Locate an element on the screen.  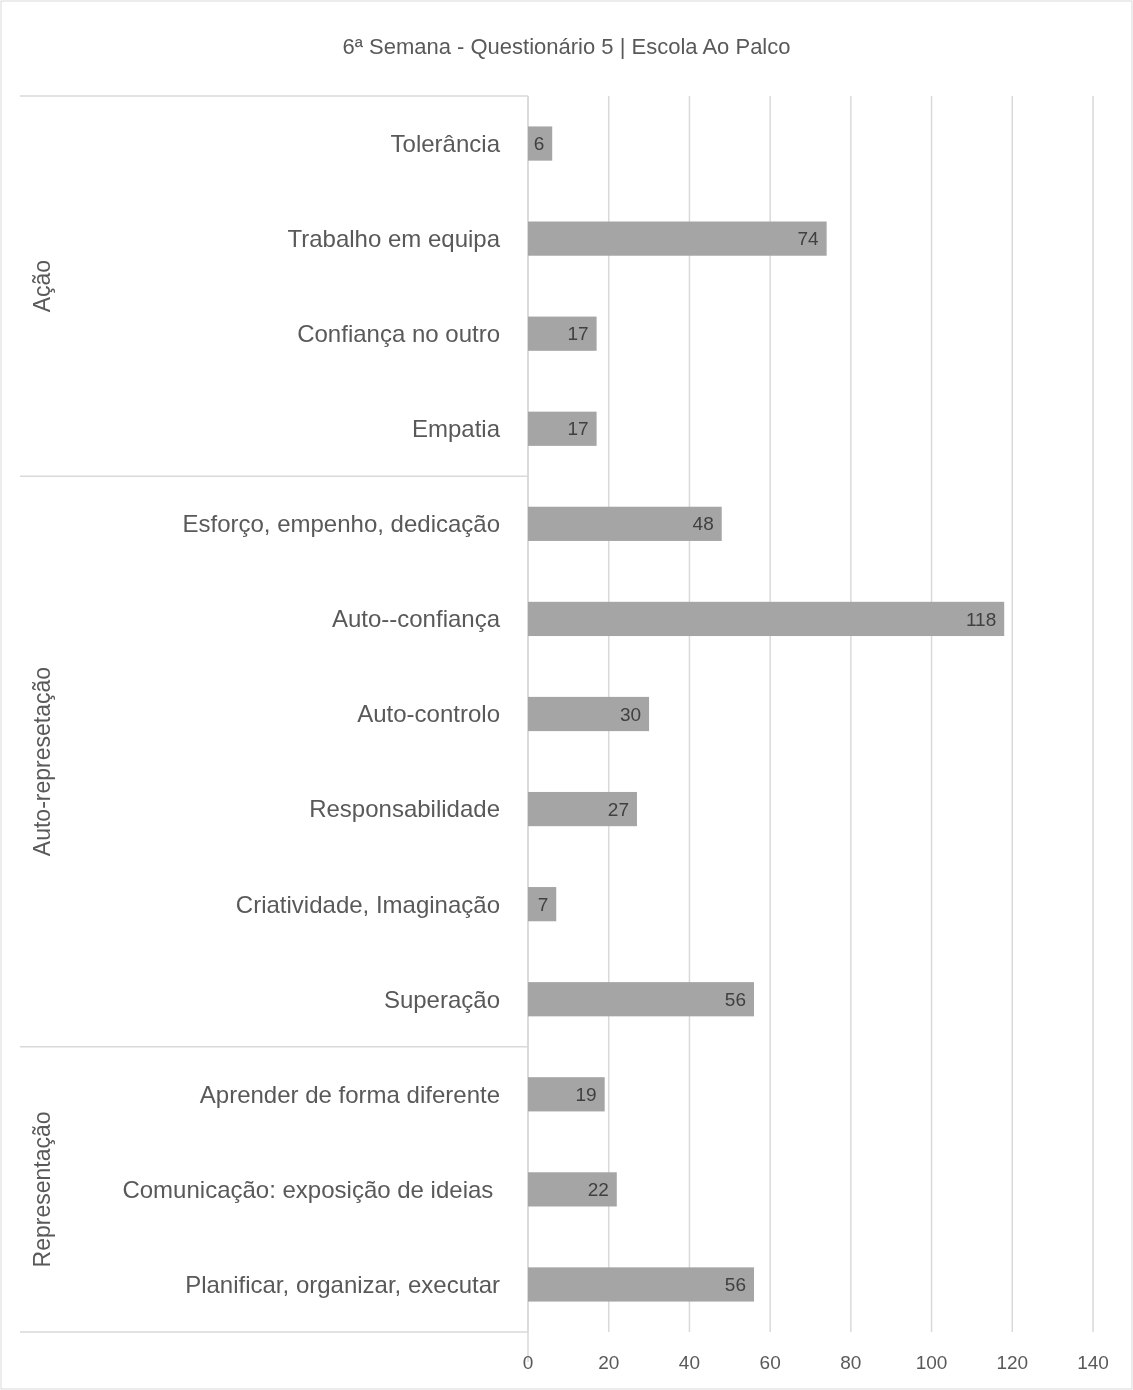
data-label: 30 is located at coordinates (630, 714).